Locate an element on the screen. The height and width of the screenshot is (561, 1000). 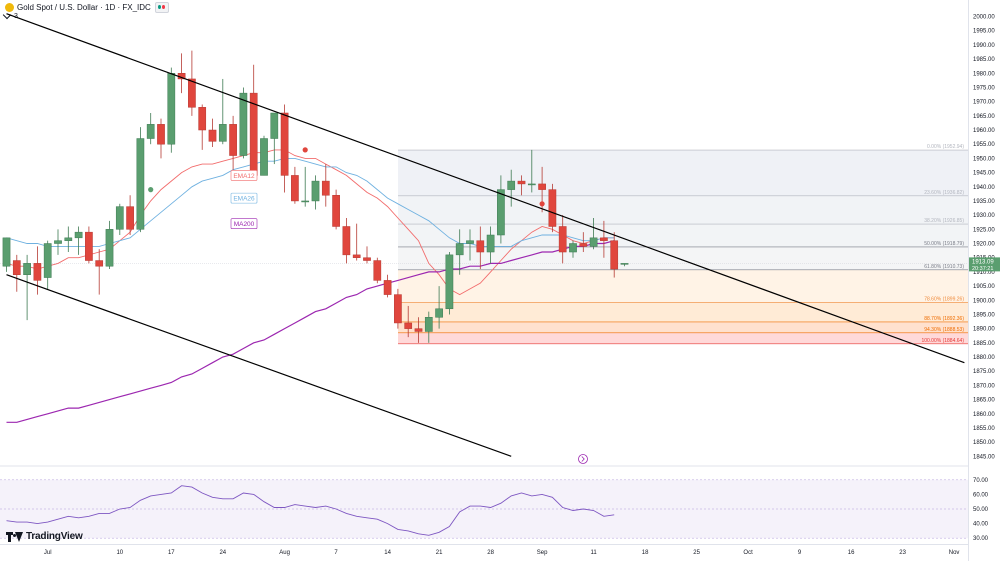
symbol-title: Gold Spot / U.S. Dollar · 1D · FX_IDC is located at coordinates (84, 7).